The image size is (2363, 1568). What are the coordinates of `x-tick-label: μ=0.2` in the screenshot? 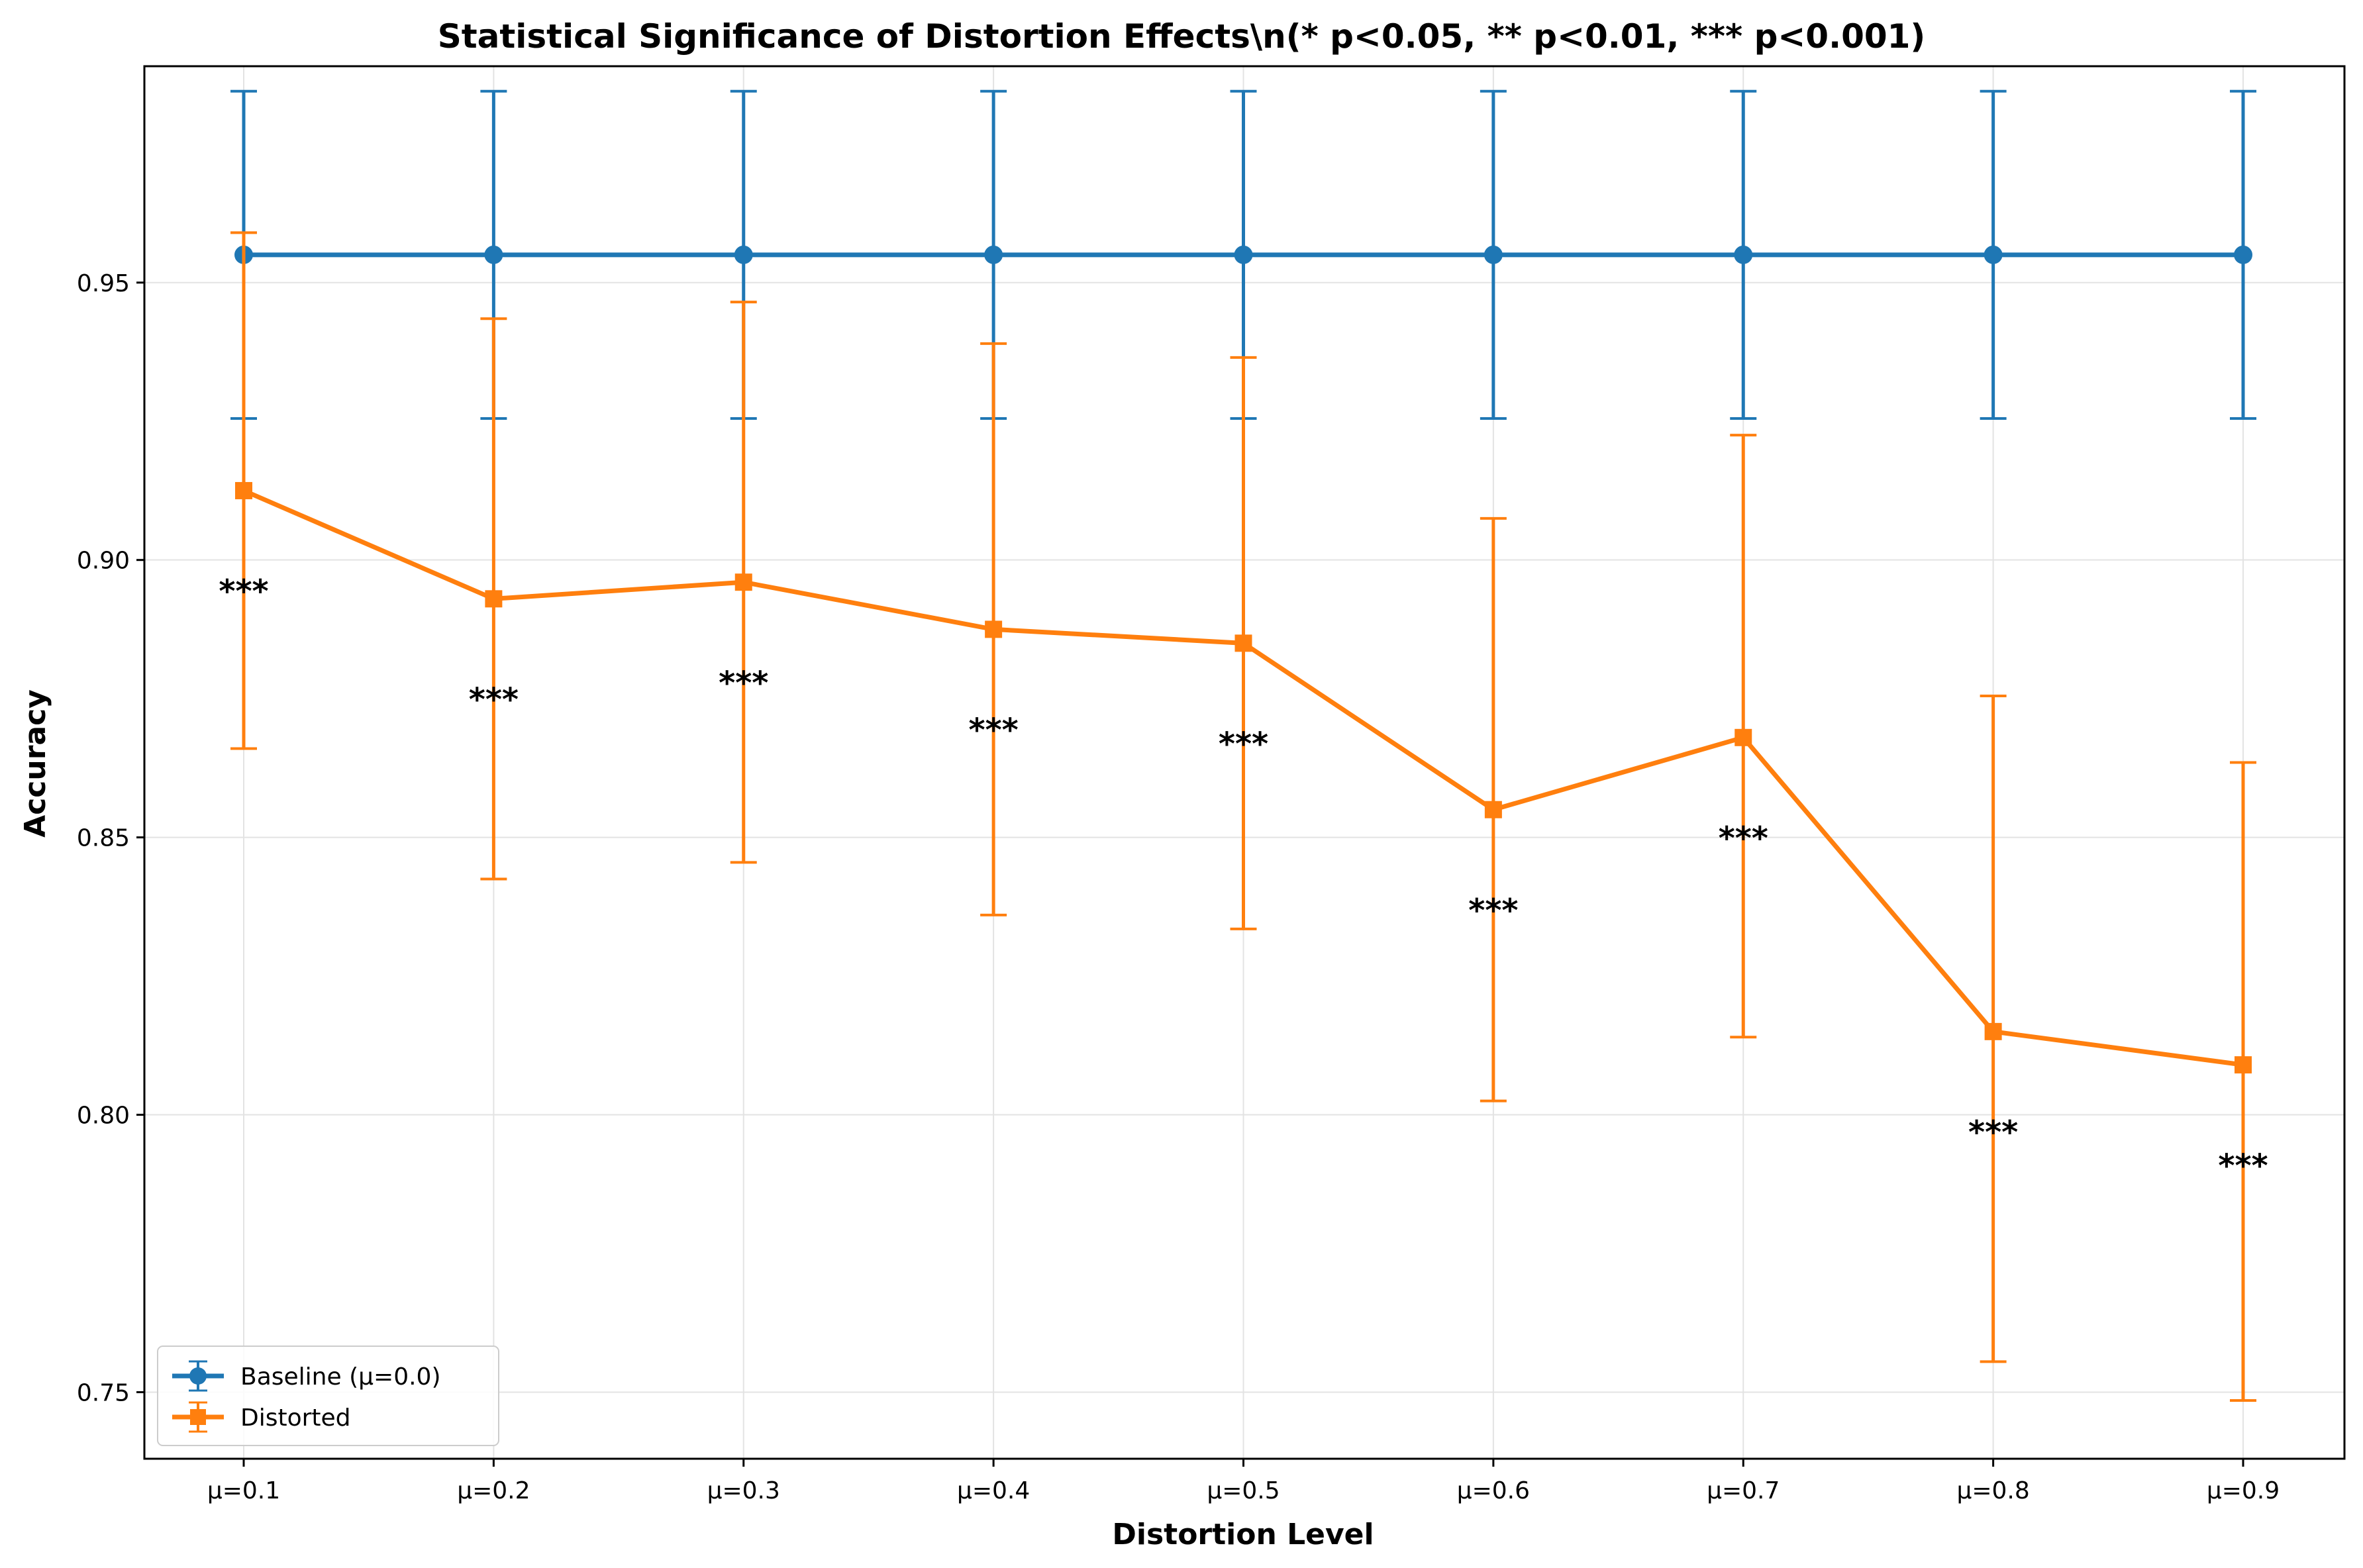 It's located at (494, 1490).